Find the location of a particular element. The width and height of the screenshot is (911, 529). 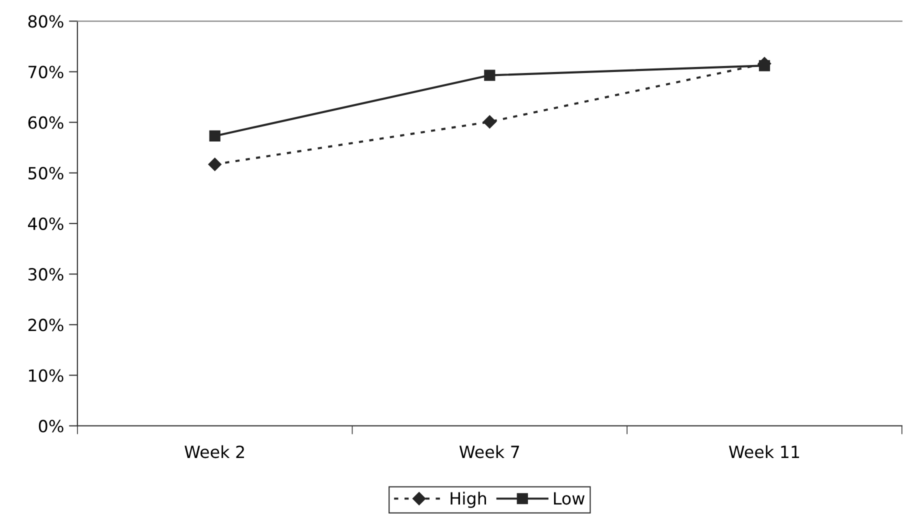

x-tick-label: Week 2 is located at coordinates (214, 451).